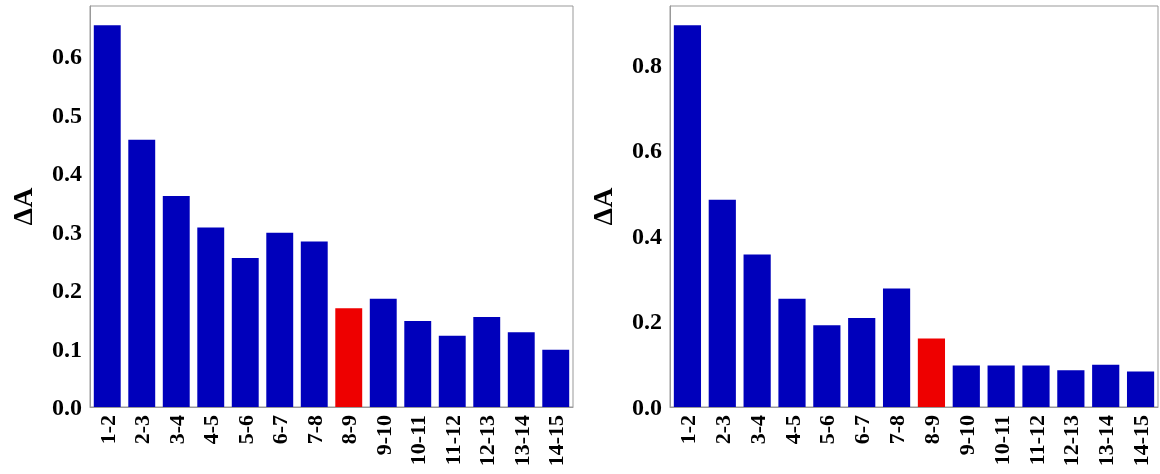  I want to click on y-tick-label: 0.5, so click(67, 114).